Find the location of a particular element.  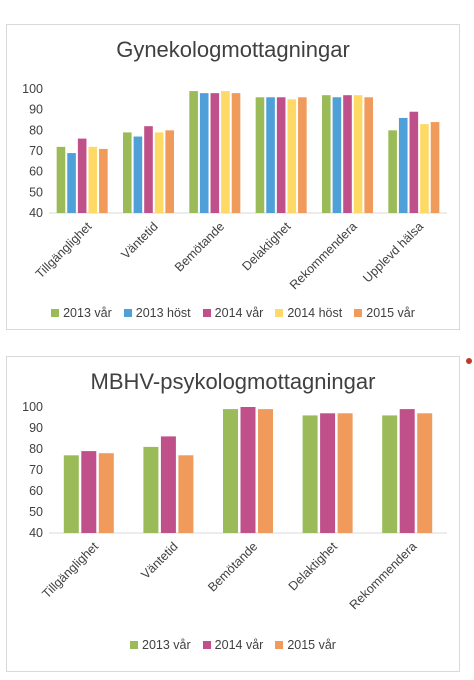

legend-item-2014-host: 2014 höst is located at coordinates (308, 313).